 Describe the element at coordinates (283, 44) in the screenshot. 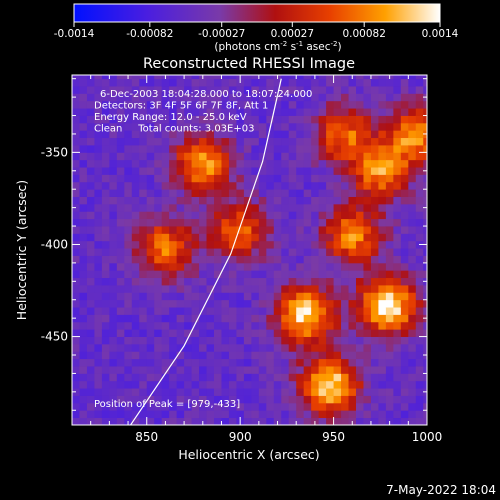

I see `colorbar-label-sup: -2` at that location.